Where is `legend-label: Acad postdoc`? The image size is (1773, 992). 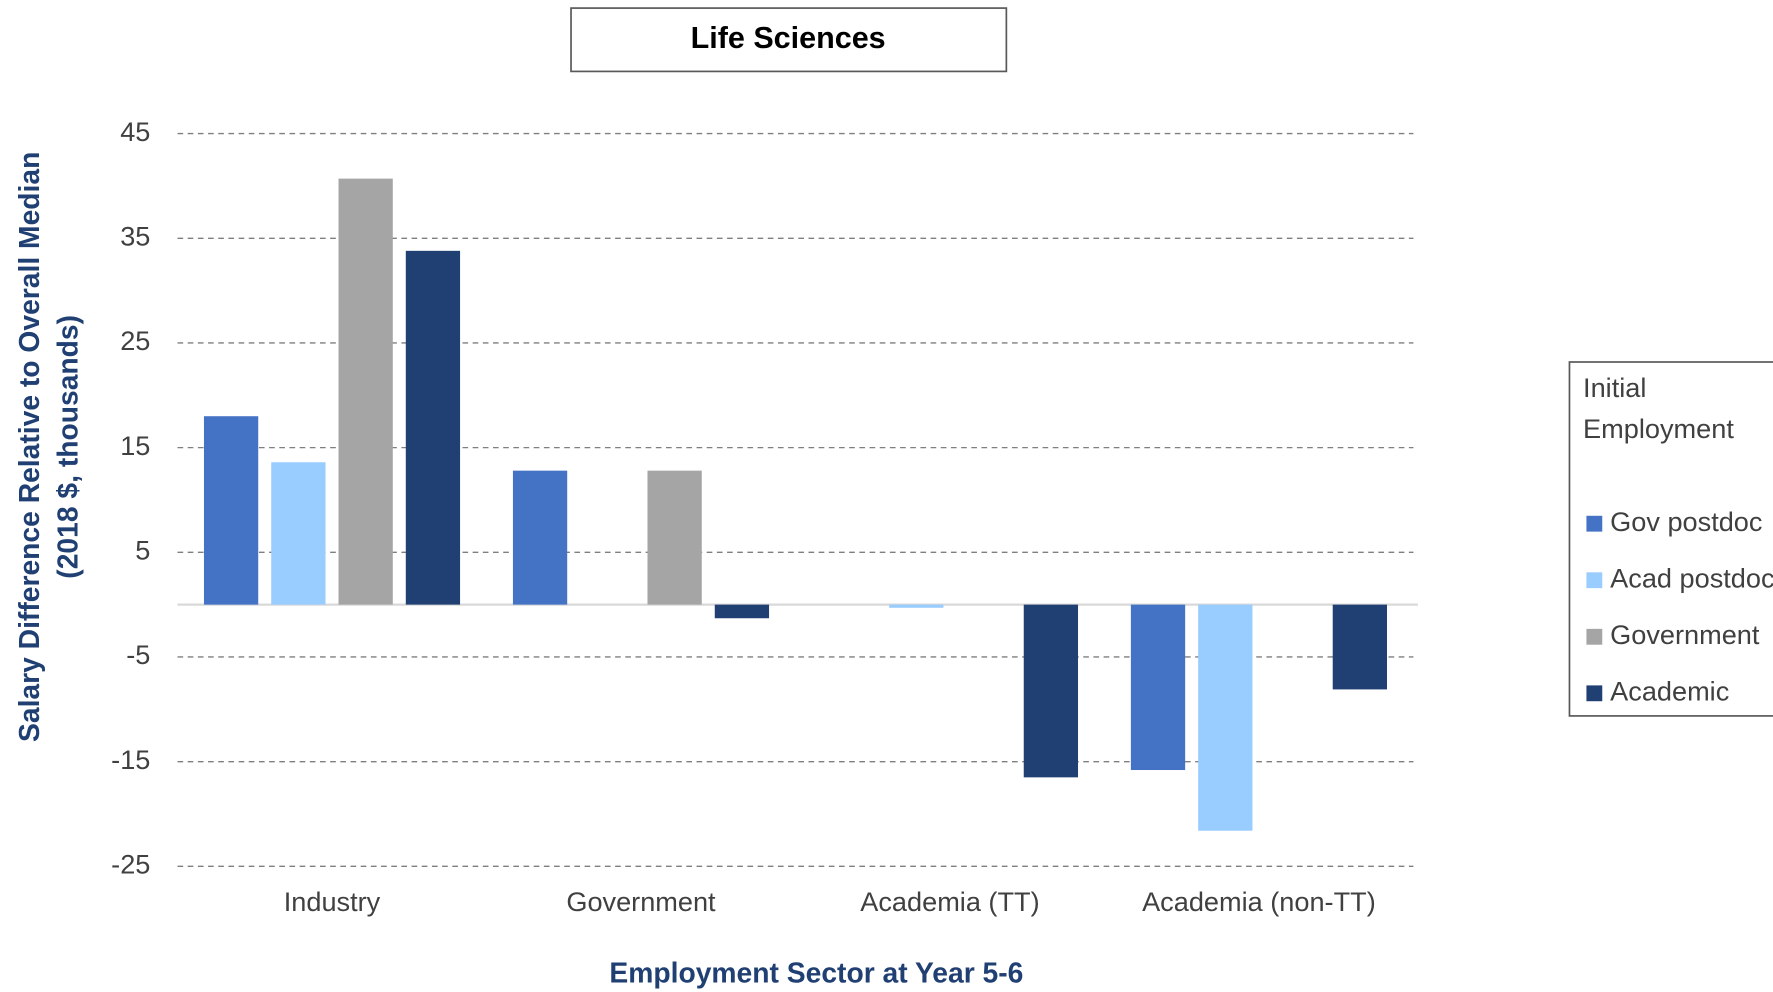
legend-label: Acad postdoc is located at coordinates (1691, 577).